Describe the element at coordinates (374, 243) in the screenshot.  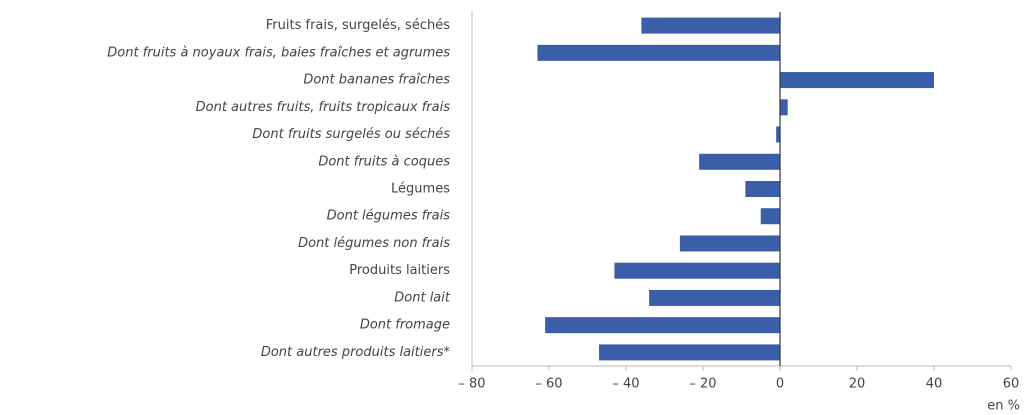
I see `category-label: Dont légumes non frais` at that location.